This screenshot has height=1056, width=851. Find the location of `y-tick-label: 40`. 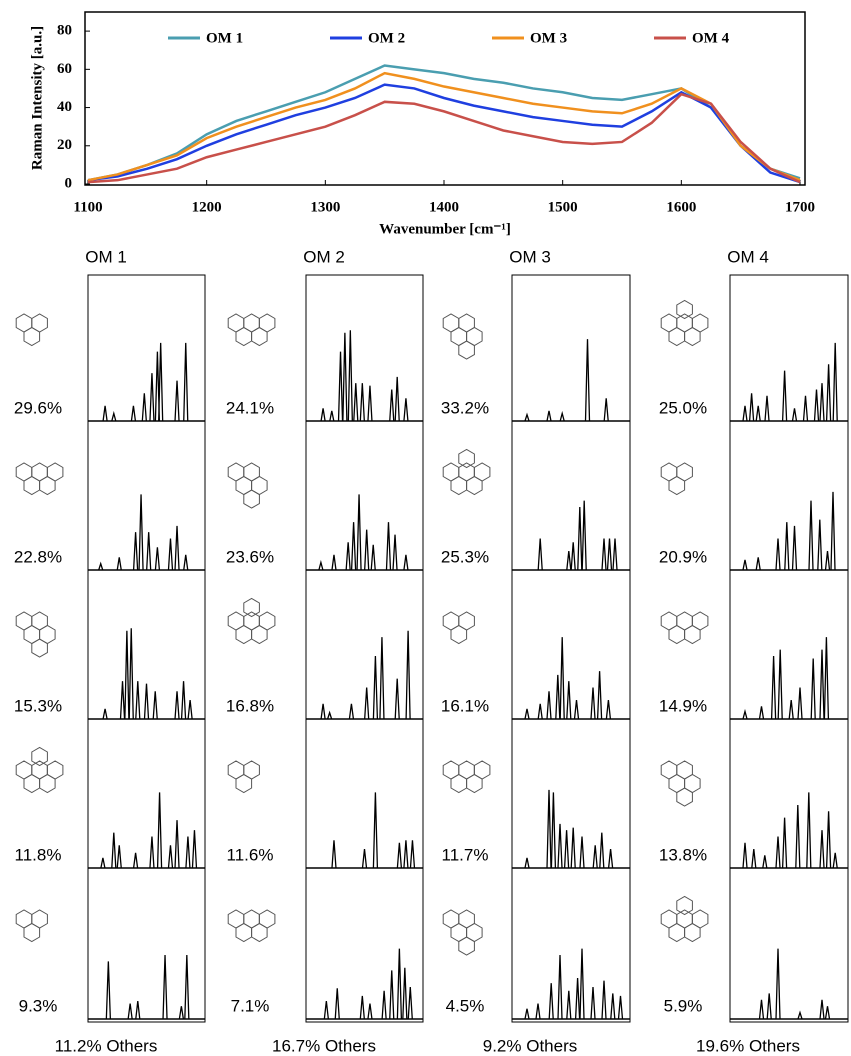

y-tick-label: 40 is located at coordinates (64, 107).